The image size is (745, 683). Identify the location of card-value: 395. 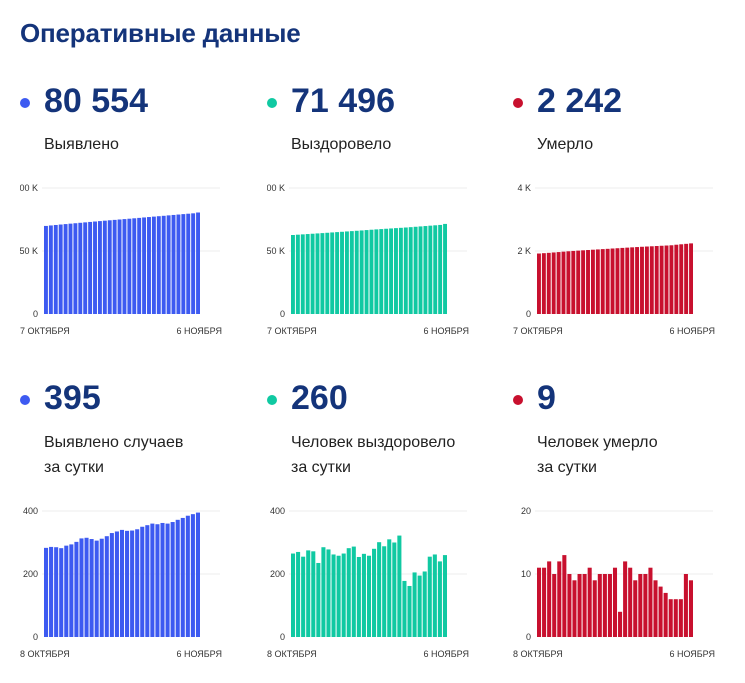
(72, 398).